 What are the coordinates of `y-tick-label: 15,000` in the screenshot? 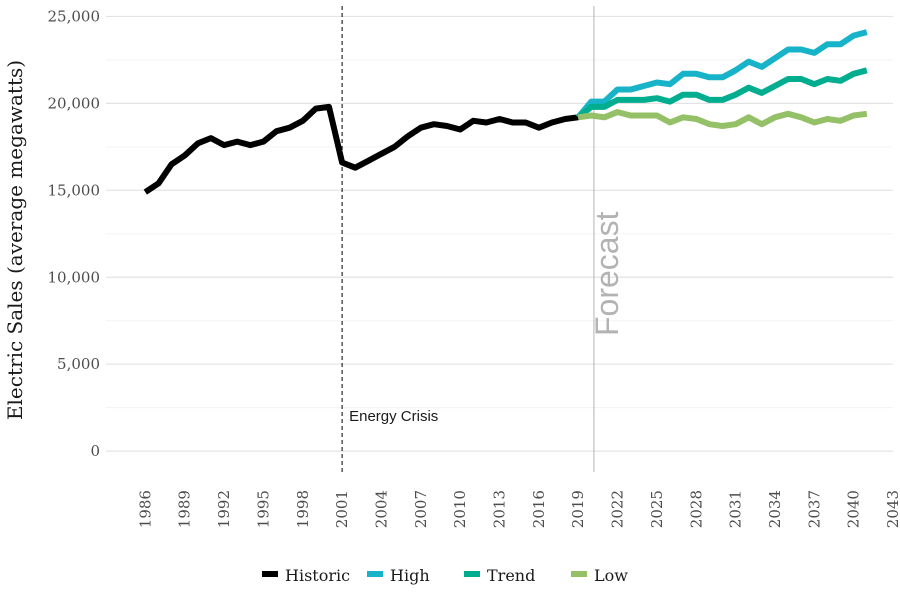 It's located at (74, 190).